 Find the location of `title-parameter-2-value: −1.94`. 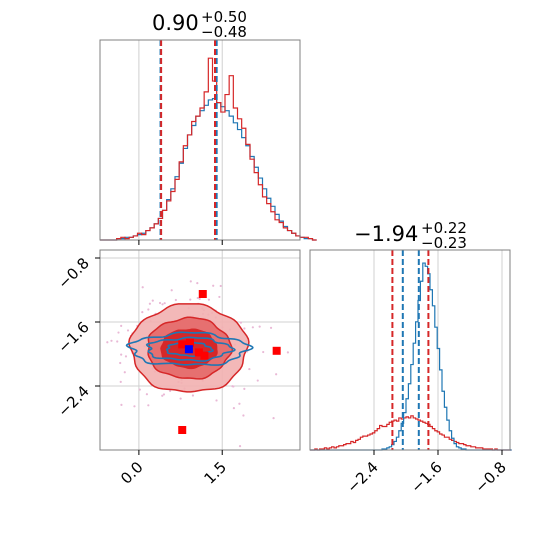

title-parameter-2-value: −1.94 is located at coordinates (386, 234).